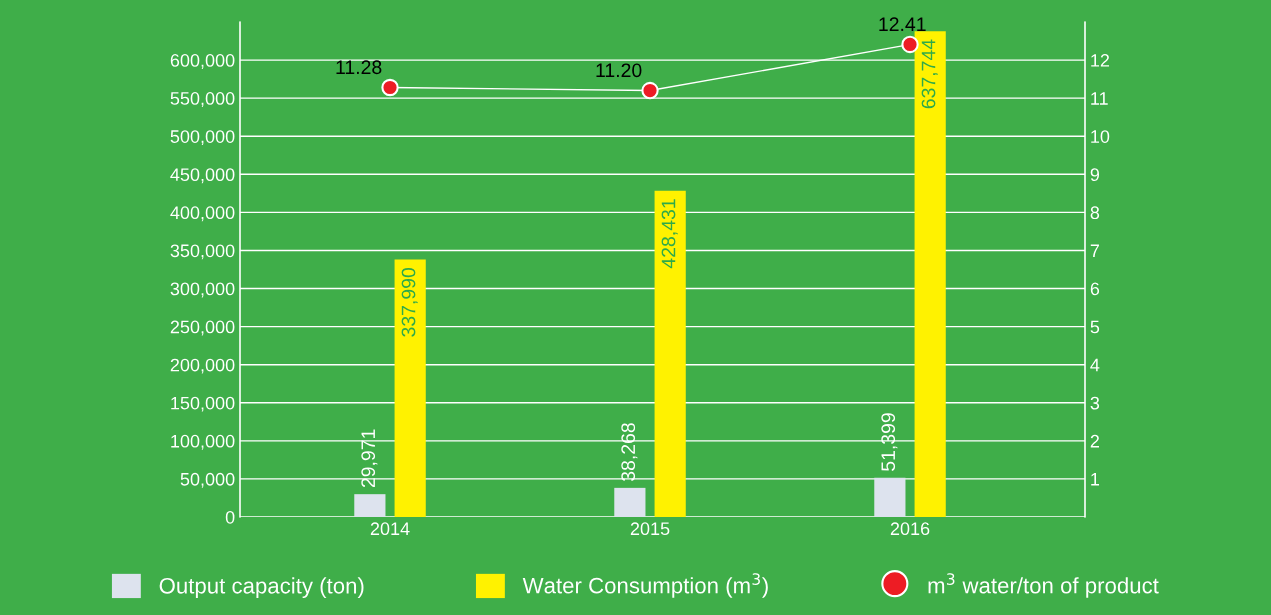 The image size is (1271, 615). I want to click on y-tick-label: 250,000, so click(202, 328).